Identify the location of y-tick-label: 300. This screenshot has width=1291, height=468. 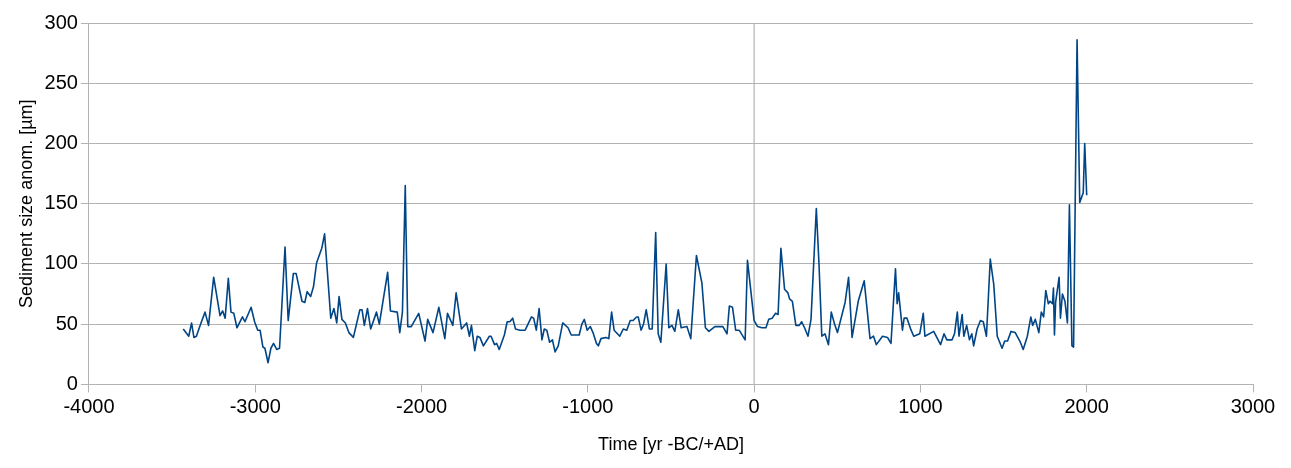
(61, 21).